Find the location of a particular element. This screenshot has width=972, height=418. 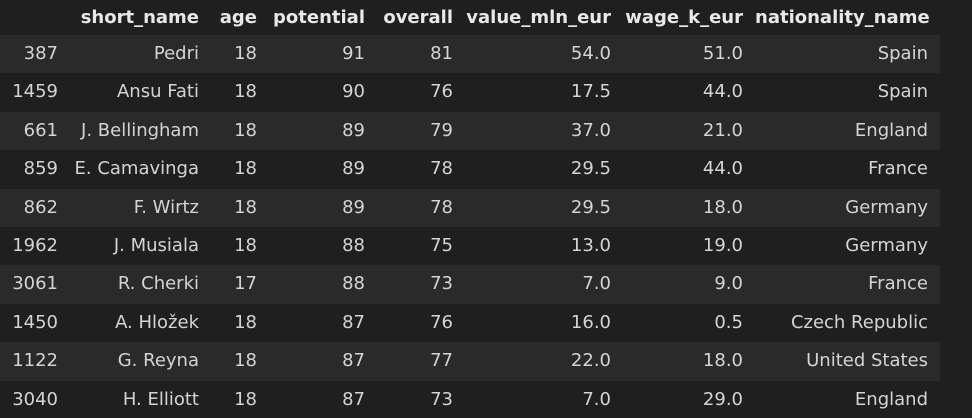

table-row: 3040 H. Elliott 18 87 73 7.0 29.0 England is located at coordinates (470, 399).